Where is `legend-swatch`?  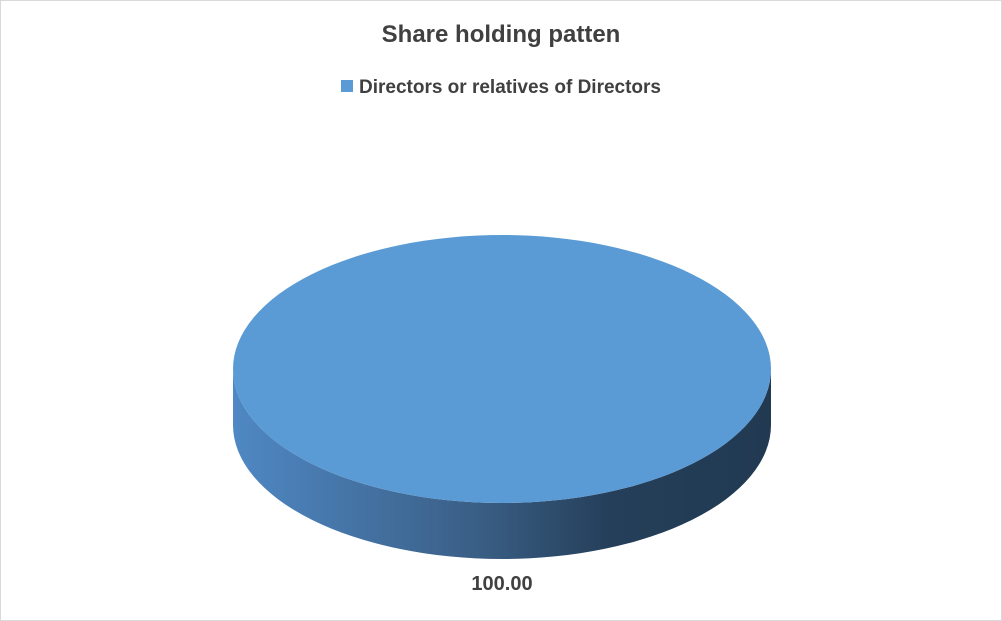
legend-swatch is located at coordinates (346, 86).